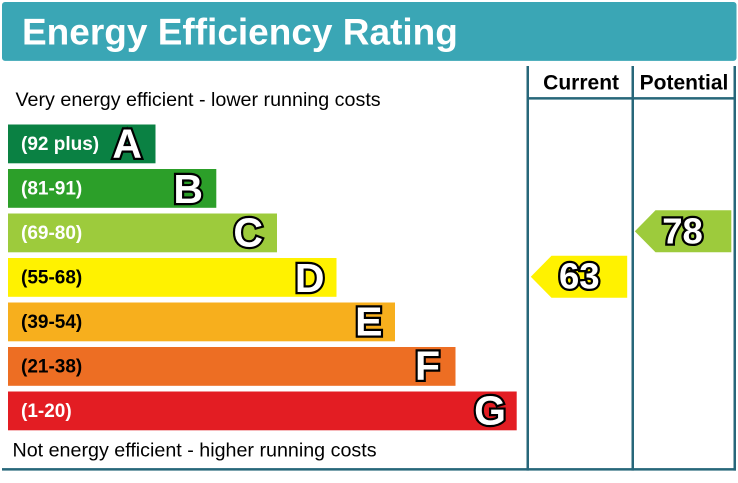 This screenshot has height=483, width=738. Describe the element at coordinates (60, 144) in the screenshot. I see `svg-text: (92 plus)` at that location.